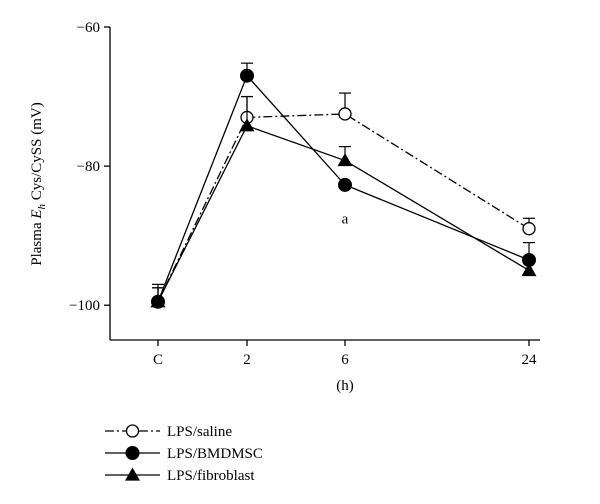  I want to click on legend-item: LPS/fibroblast, so click(180, 475).